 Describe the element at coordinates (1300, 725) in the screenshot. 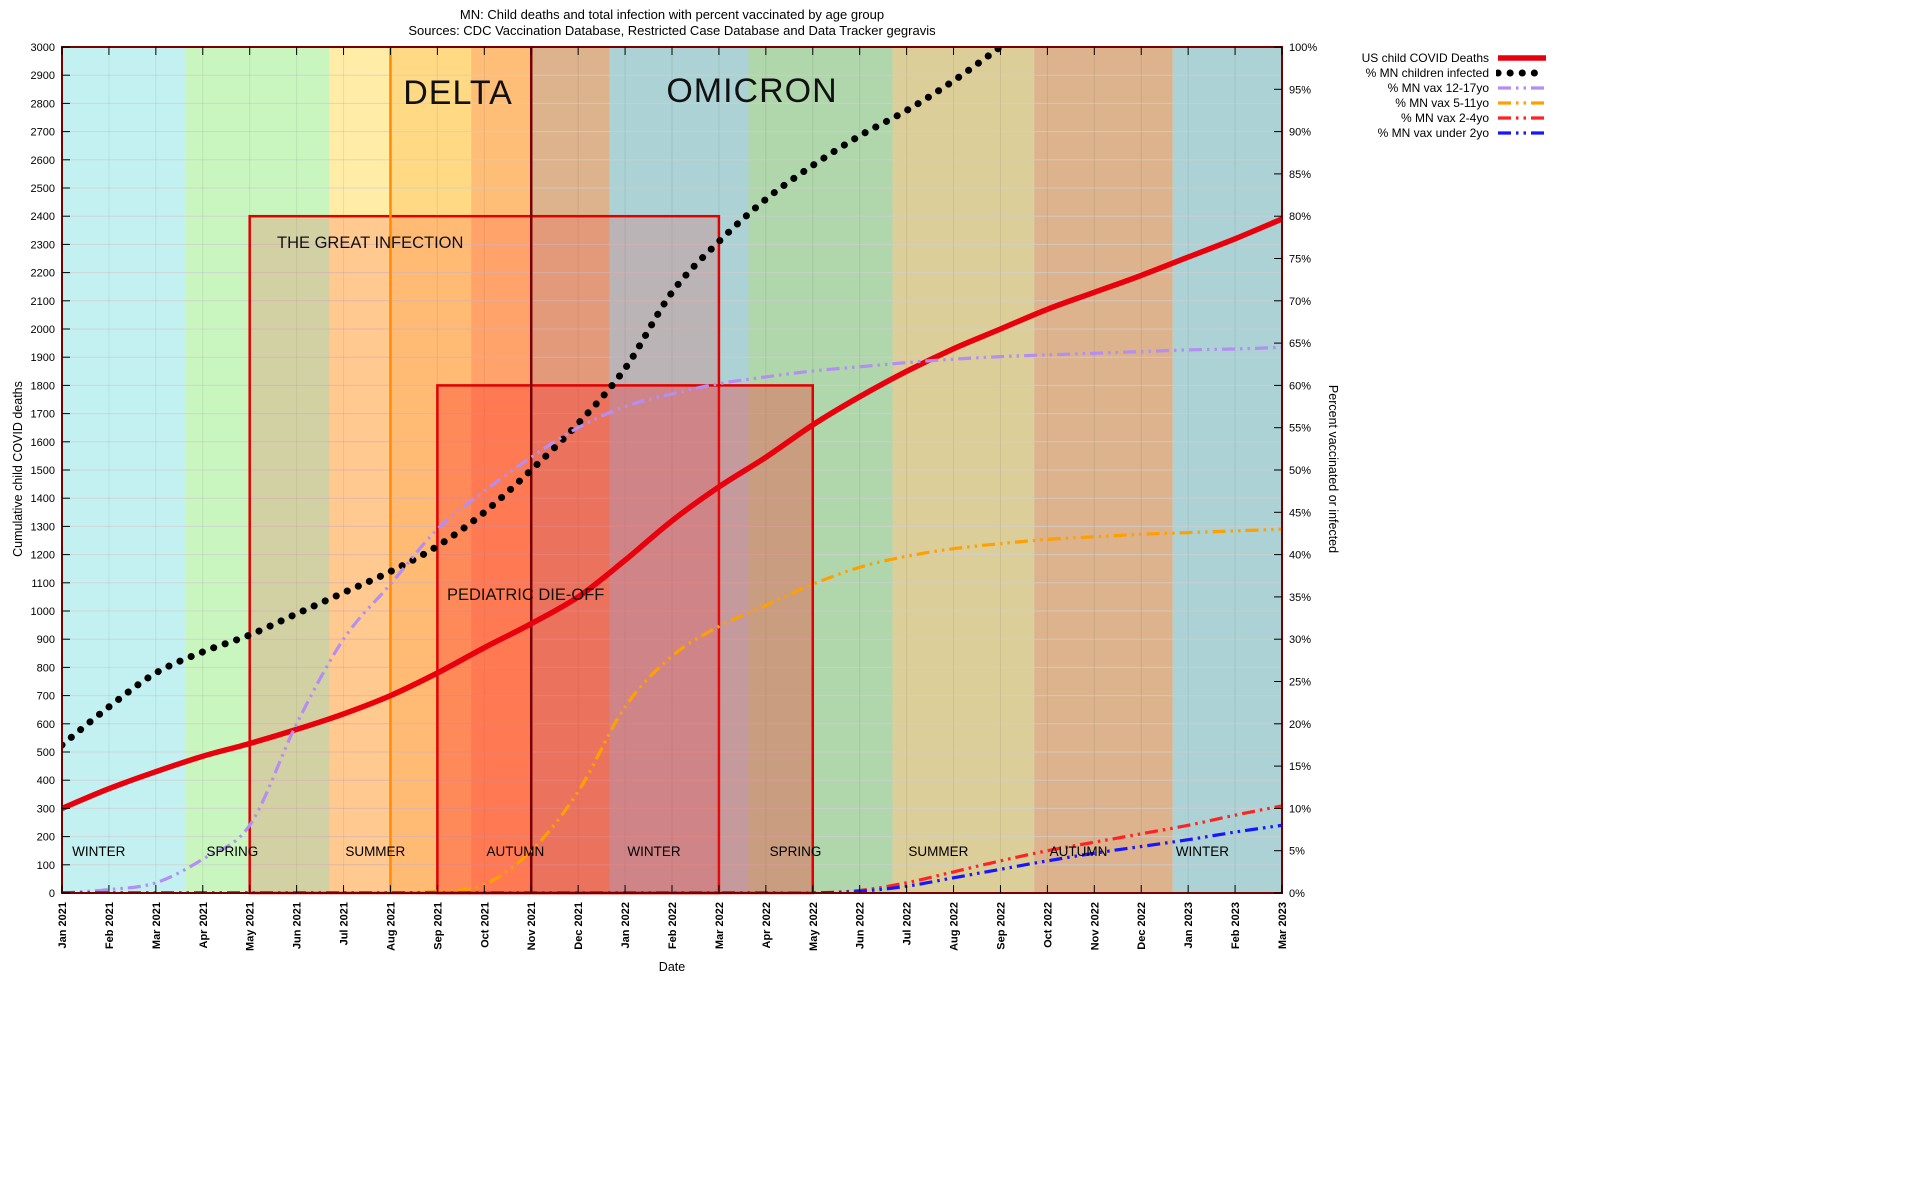

I see `ytick-right-label: 20%` at that location.